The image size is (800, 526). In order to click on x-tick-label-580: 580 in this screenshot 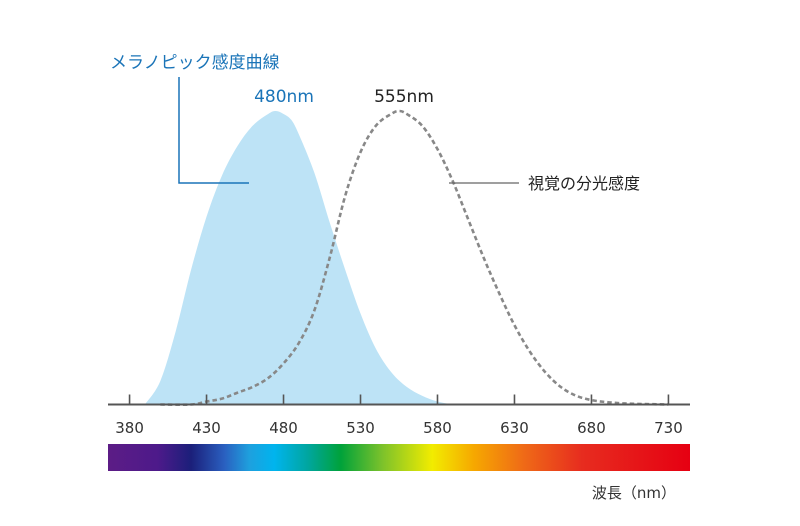, I will do `click(437, 428)`.